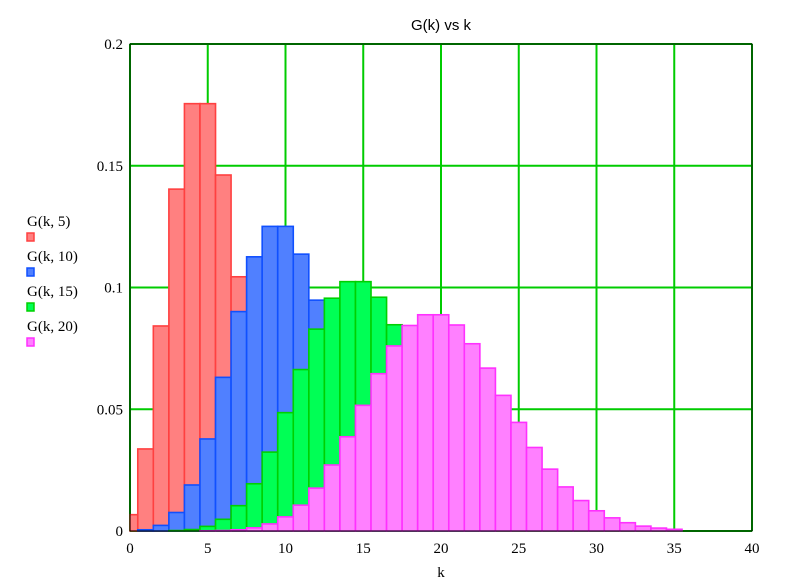  What do you see at coordinates (441, 573) in the screenshot?
I see `x-axis-label: k` at bounding box center [441, 573].